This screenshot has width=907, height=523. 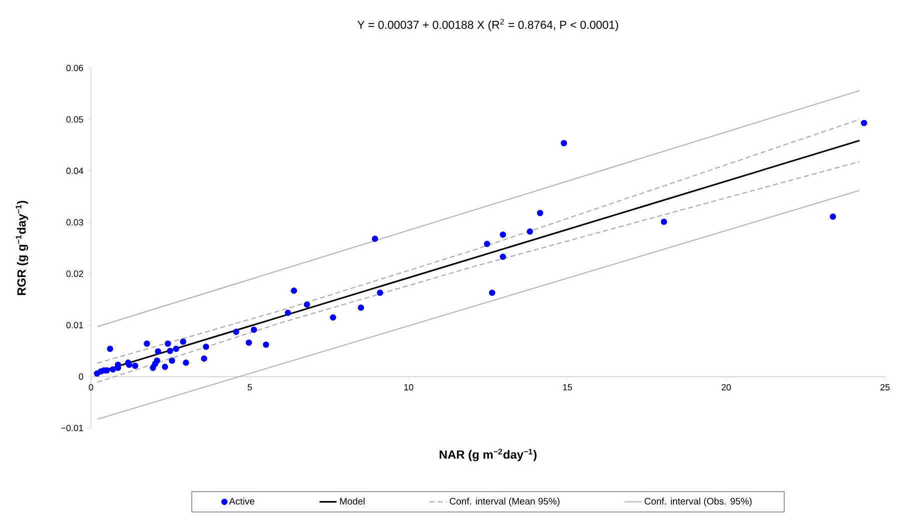 What do you see at coordinates (885, 387) in the screenshot?
I see `x-tick-label: 25` at bounding box center [885, 387].